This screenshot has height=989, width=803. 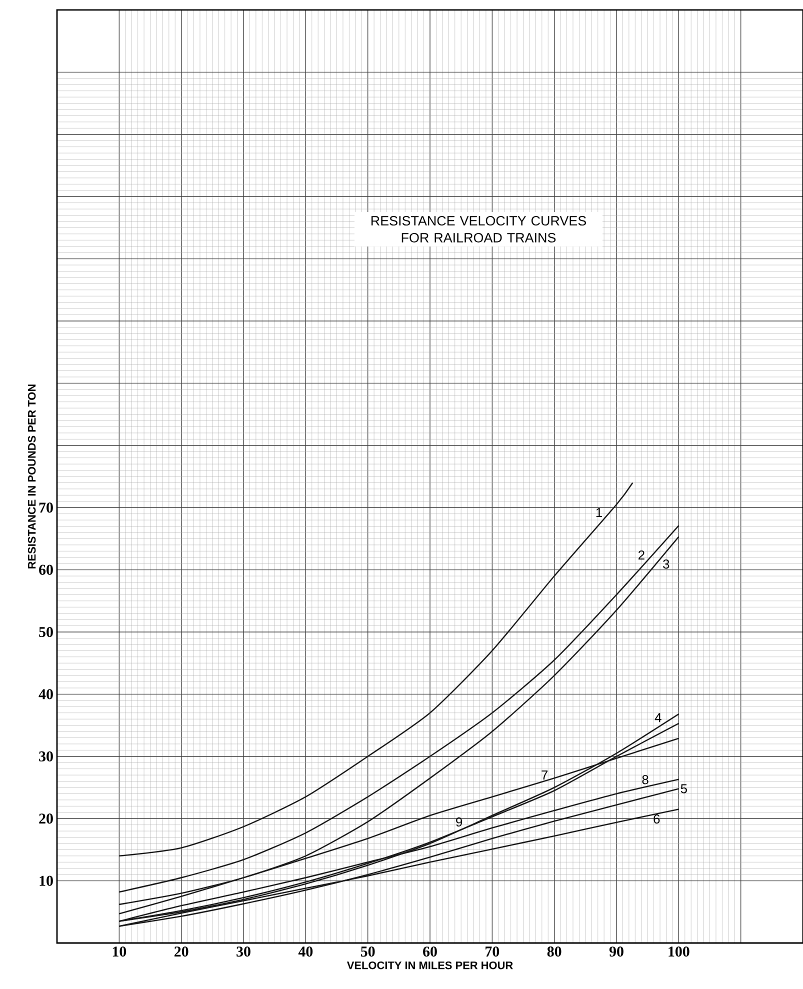 I want to click on x-tick-label: 100, so click(x=679, y=951).